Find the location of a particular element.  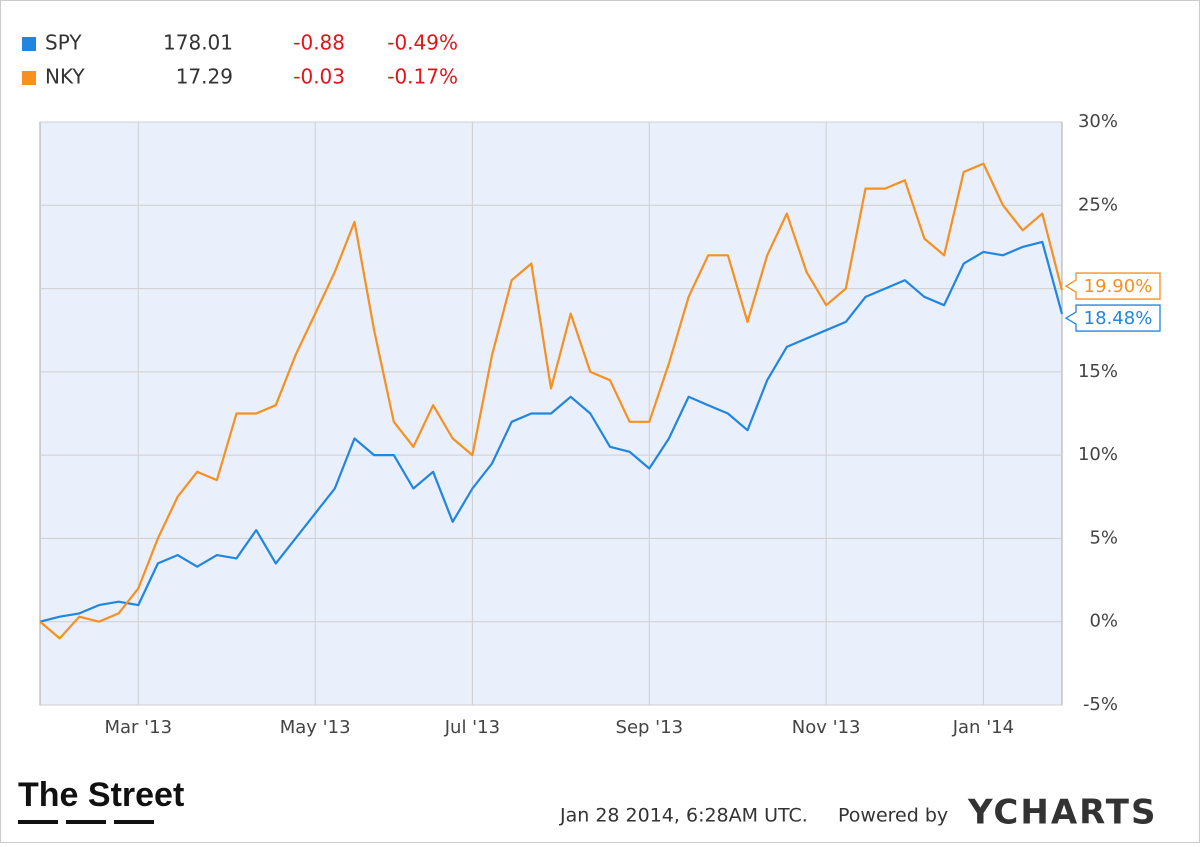

x-tick-label: Sep '13 is located at coordinates (650, 727).